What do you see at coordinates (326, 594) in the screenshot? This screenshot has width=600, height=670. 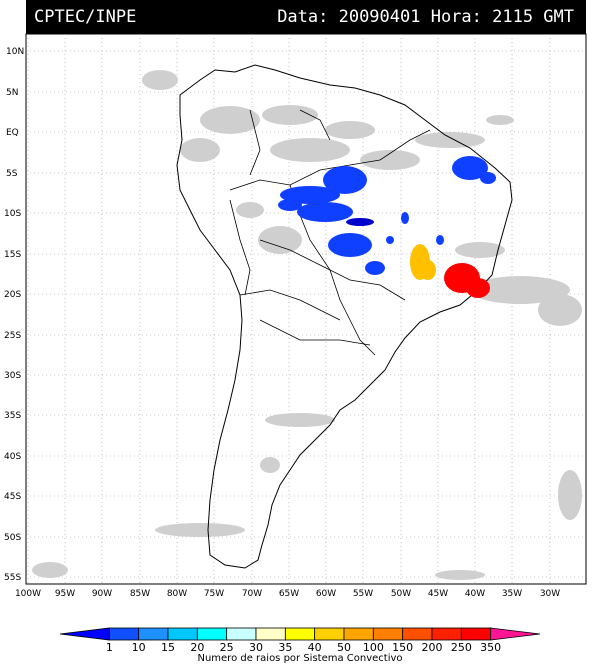 I see `lon-label: 60W` at bounding box center [326, 594].